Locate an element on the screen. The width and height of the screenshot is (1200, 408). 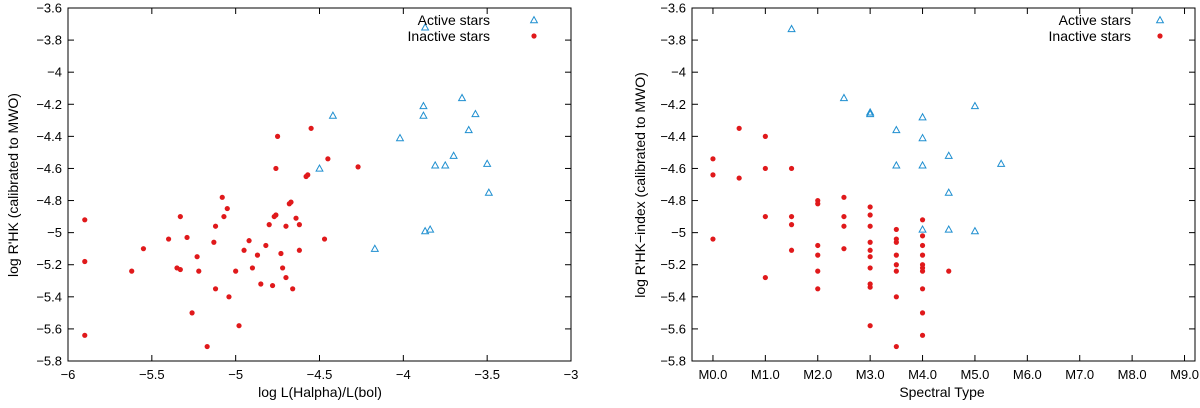
left-y-tick-label: −5.6 is located at coordinates (49, 328).